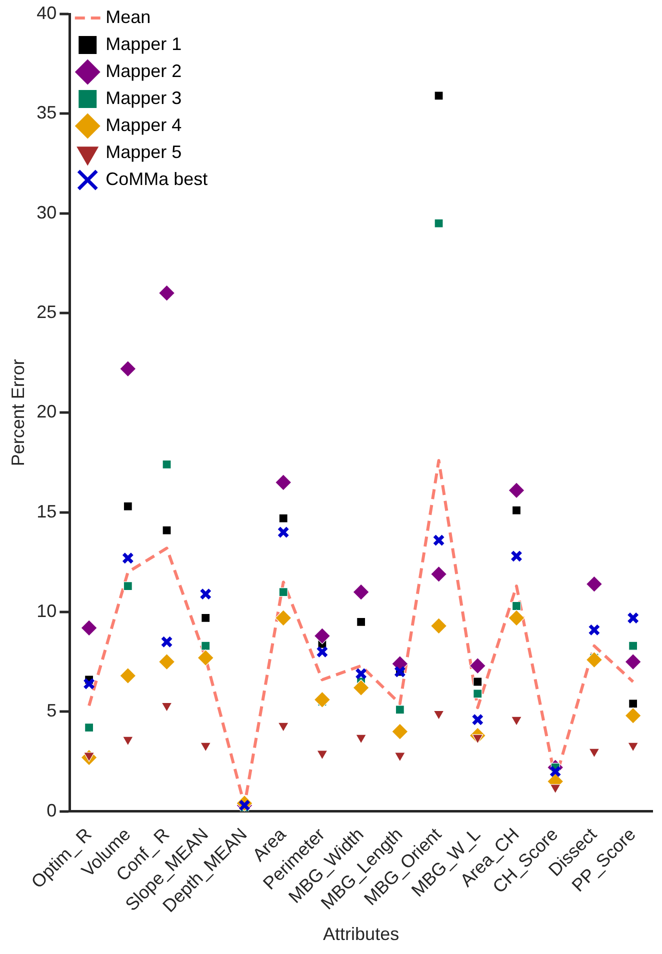 This screenshot has width=662, height=954. What do you see at coordinates (18, 412) in the screenshot?
I see `y-axis-title: Percent Error` at bounding box center [18, 412].